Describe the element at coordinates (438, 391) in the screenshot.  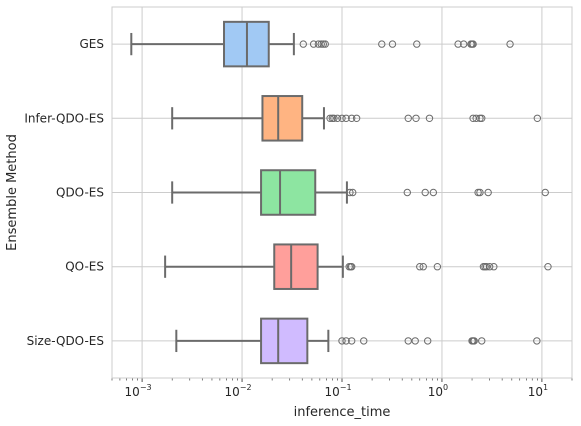
I see `x-tick-label: 10⁰` at that location.